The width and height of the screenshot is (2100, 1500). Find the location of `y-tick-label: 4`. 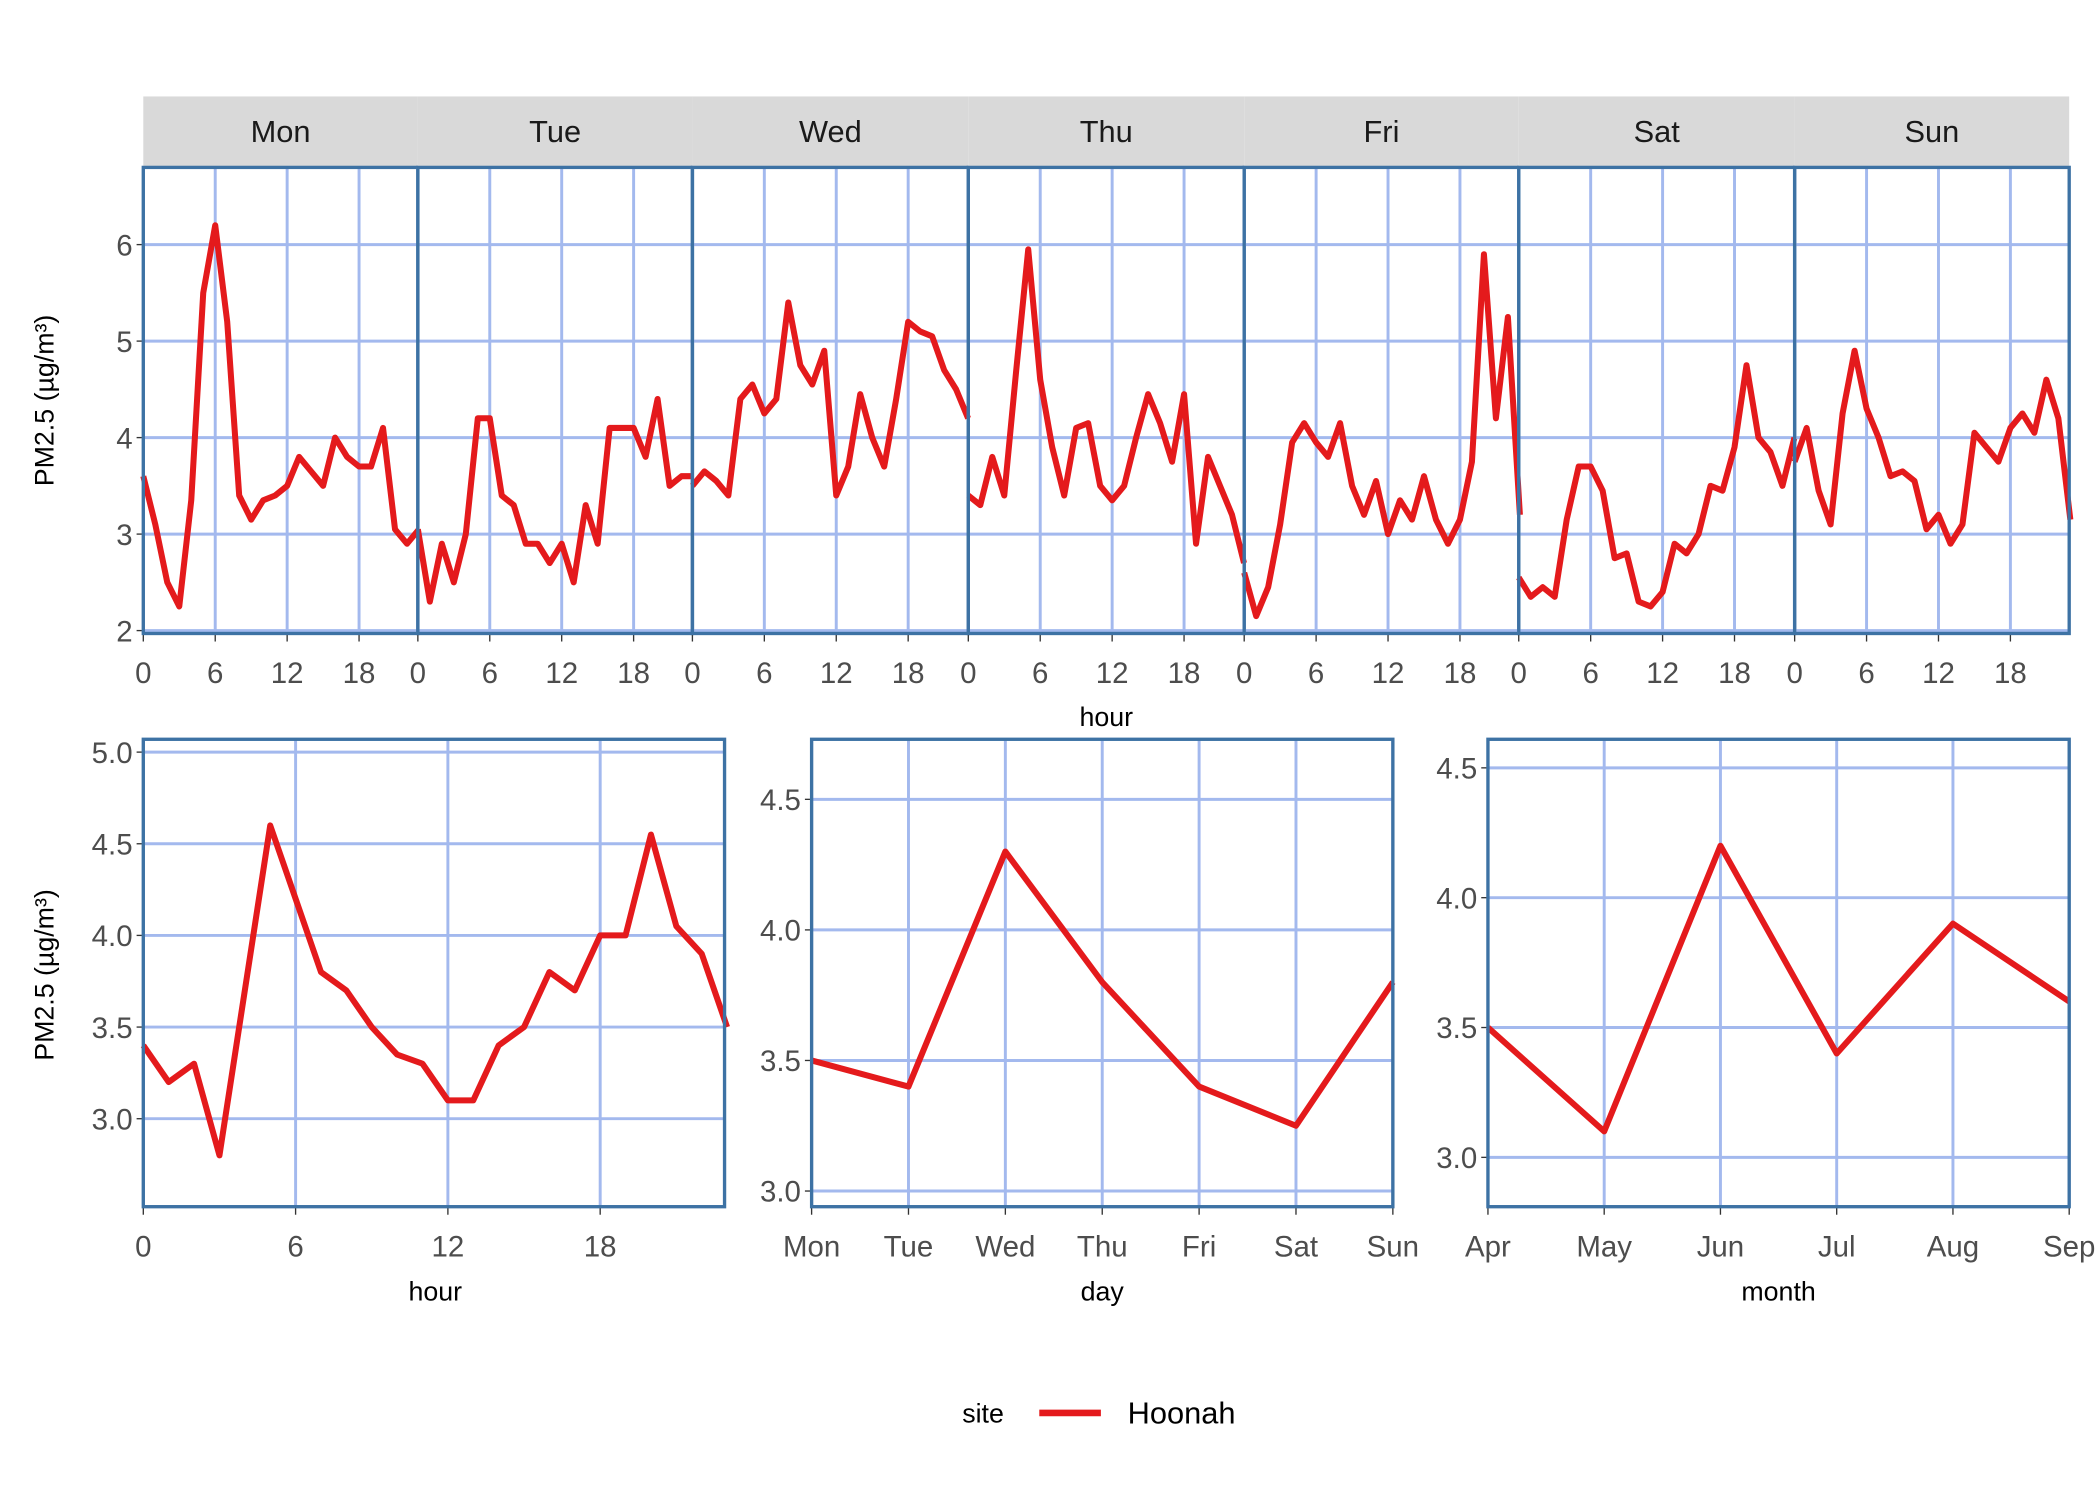

y-tick-label: 4 is located at coordinates (124, 438).